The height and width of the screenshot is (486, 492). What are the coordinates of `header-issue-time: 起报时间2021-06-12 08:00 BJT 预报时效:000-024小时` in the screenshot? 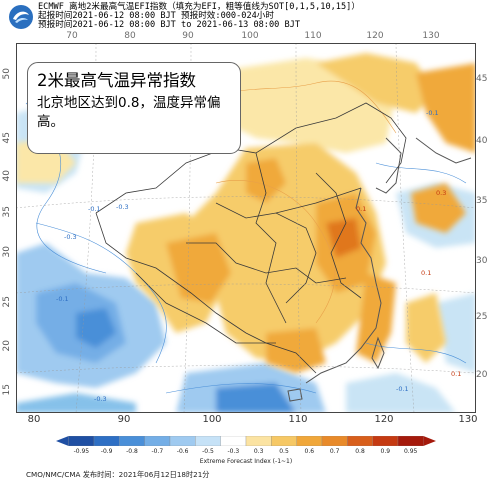 It's located at (156, 16).